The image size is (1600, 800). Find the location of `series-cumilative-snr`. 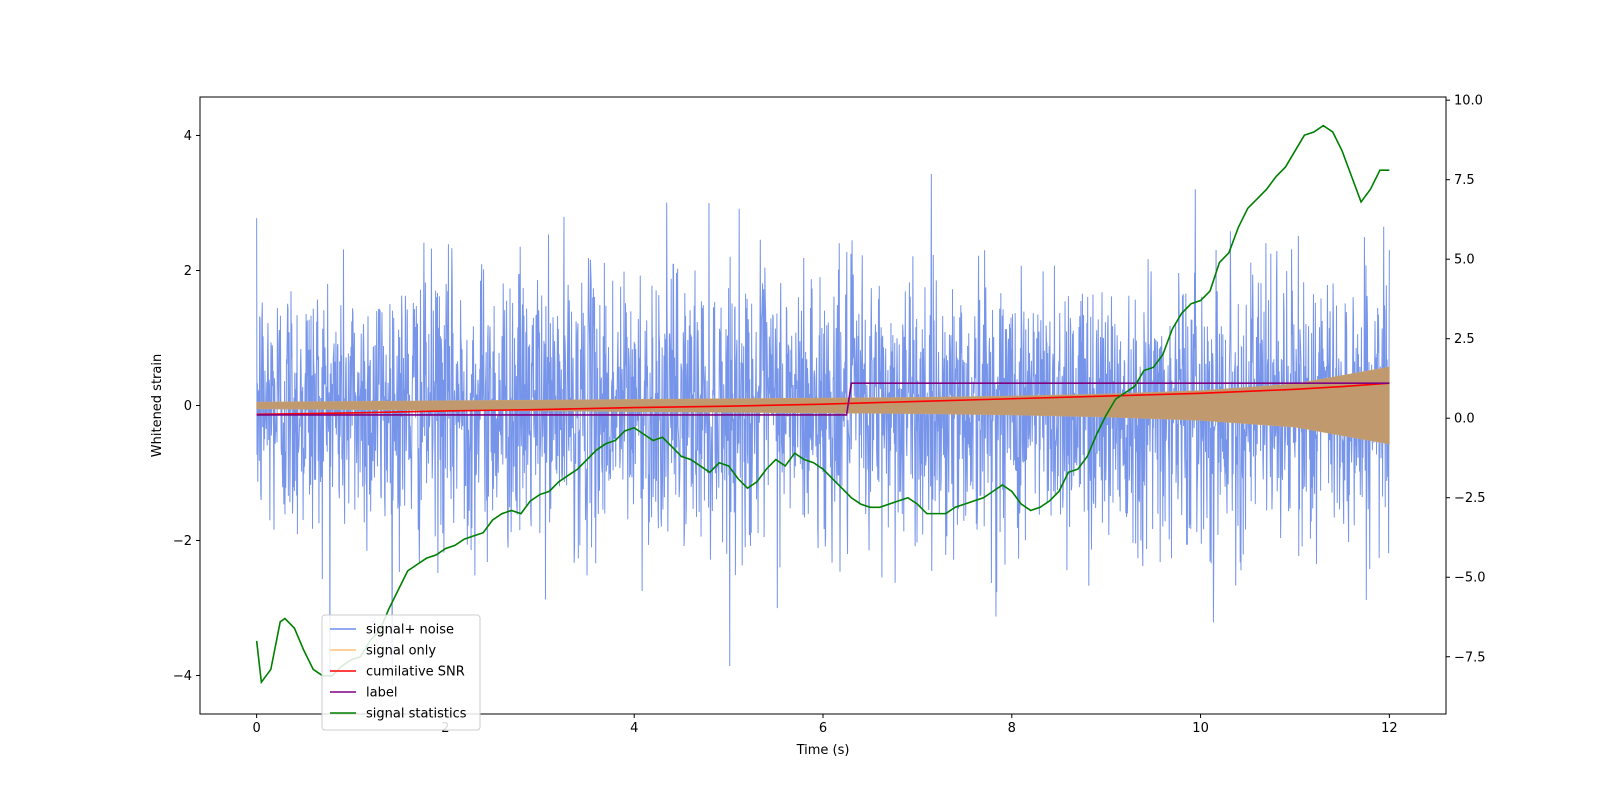

series-cumilative-snr is located at coordinates (823, 399).